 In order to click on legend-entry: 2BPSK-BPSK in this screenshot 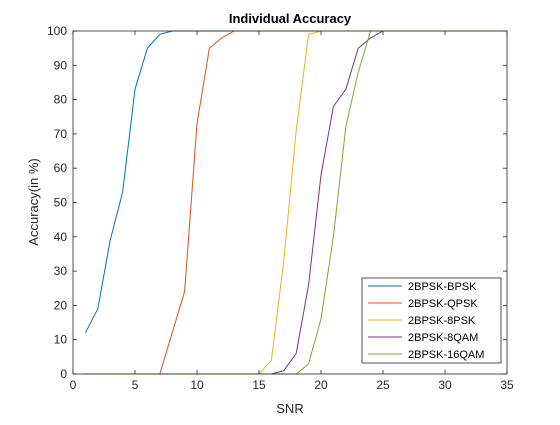, I will do `click(442, 287)`.